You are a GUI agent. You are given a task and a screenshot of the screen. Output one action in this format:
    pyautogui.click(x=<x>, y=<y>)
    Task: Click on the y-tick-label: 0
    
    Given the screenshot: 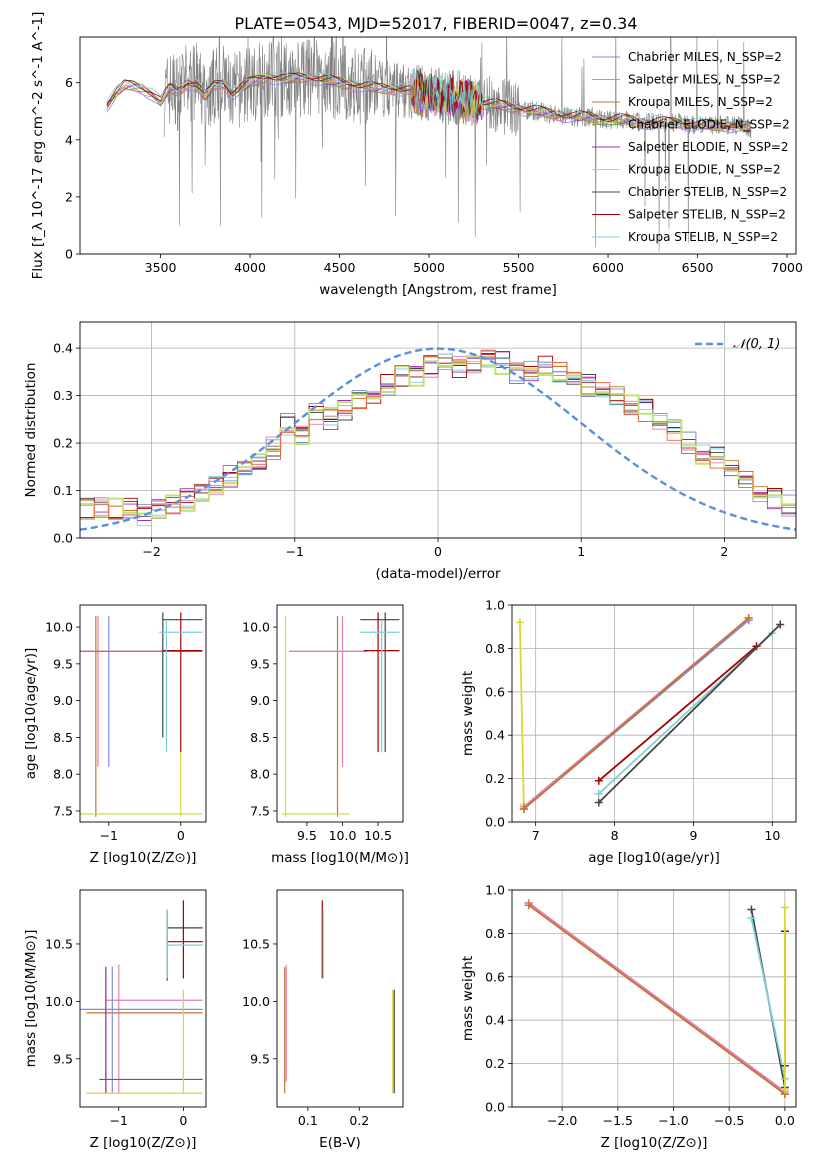 What is the action you would take?
    pyautogui.click(x=69, y=254)
    